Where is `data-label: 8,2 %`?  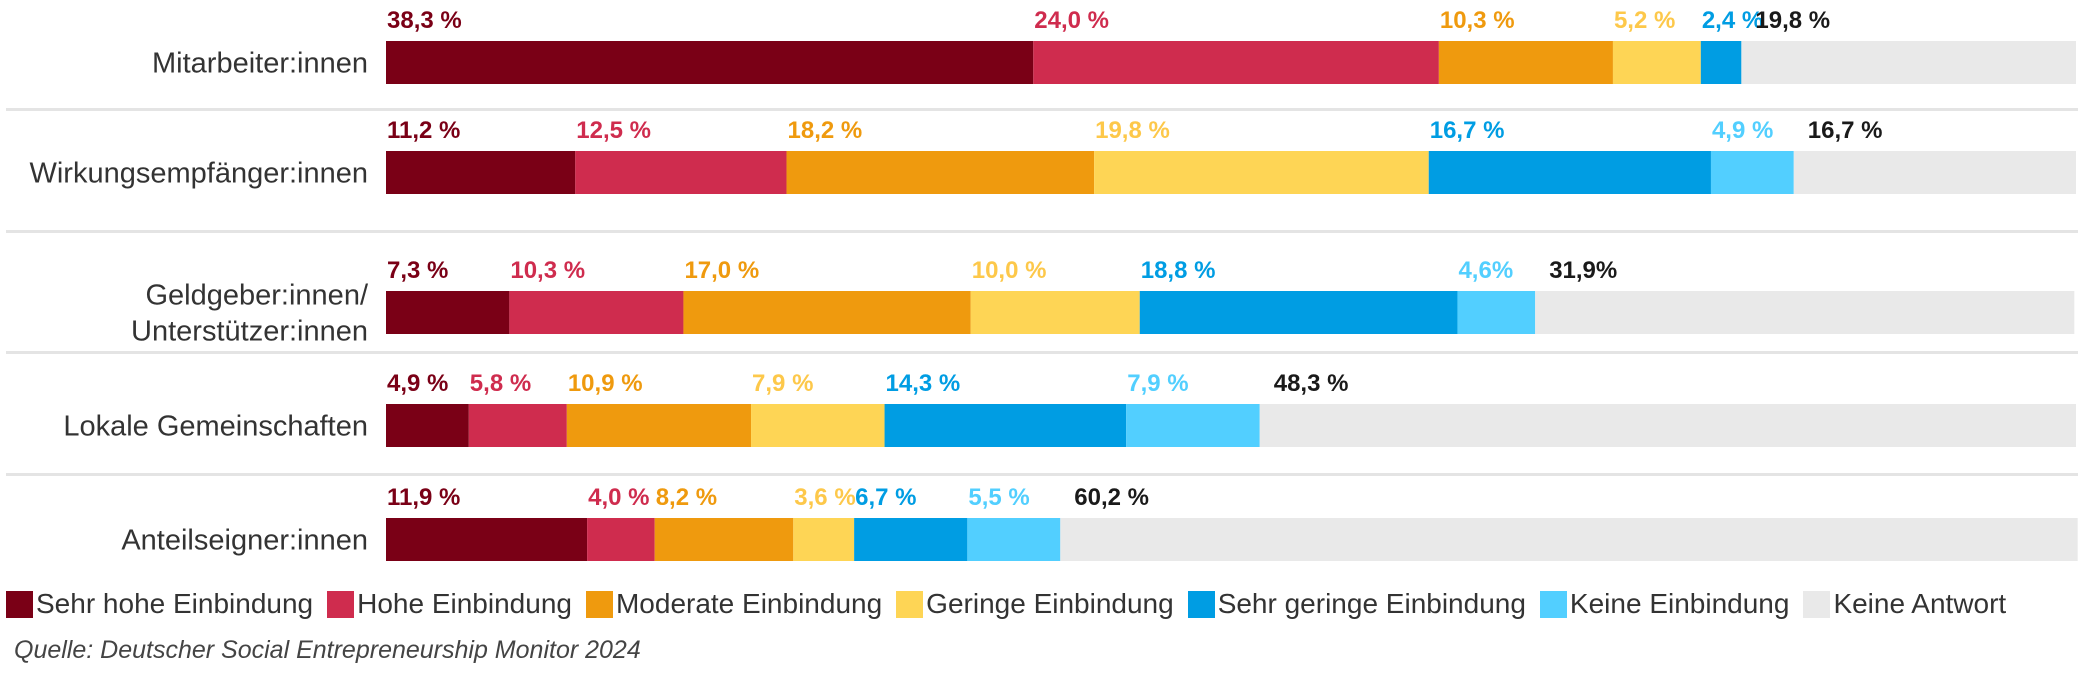
data-label: 8,2 % is located at coordinates (686, 497).